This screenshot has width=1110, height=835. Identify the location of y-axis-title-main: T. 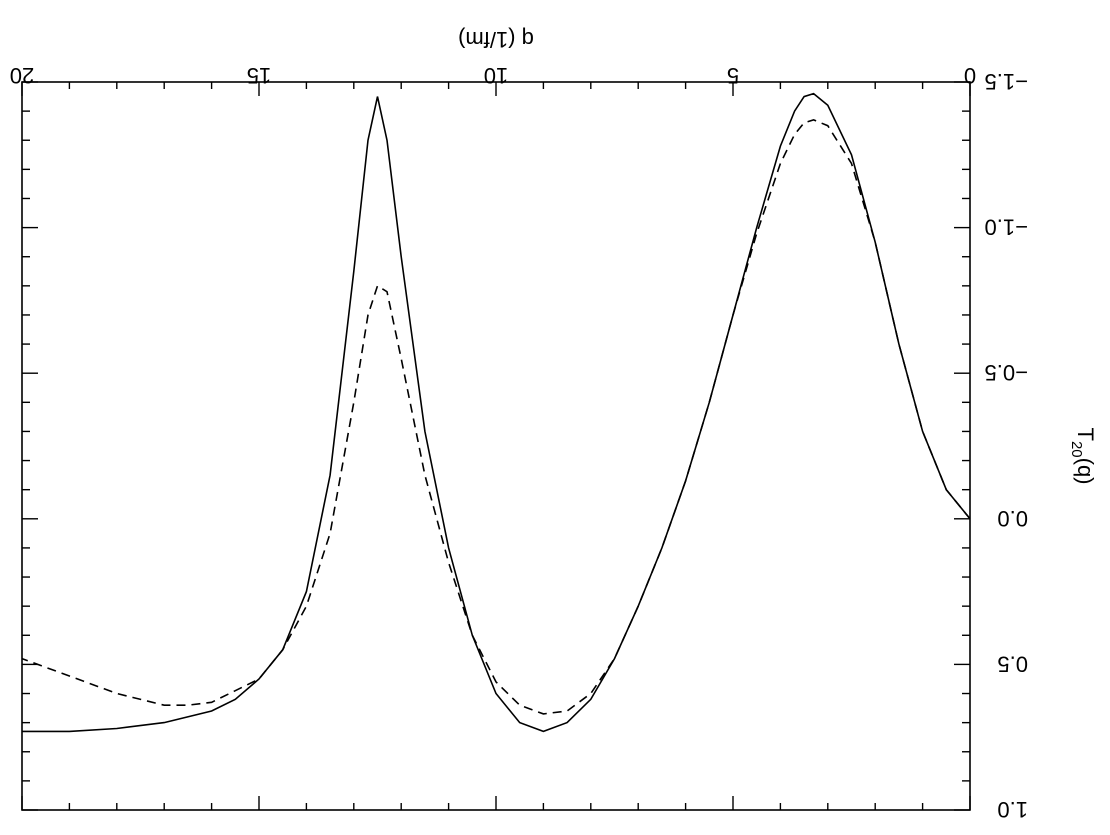
(1085, 433).